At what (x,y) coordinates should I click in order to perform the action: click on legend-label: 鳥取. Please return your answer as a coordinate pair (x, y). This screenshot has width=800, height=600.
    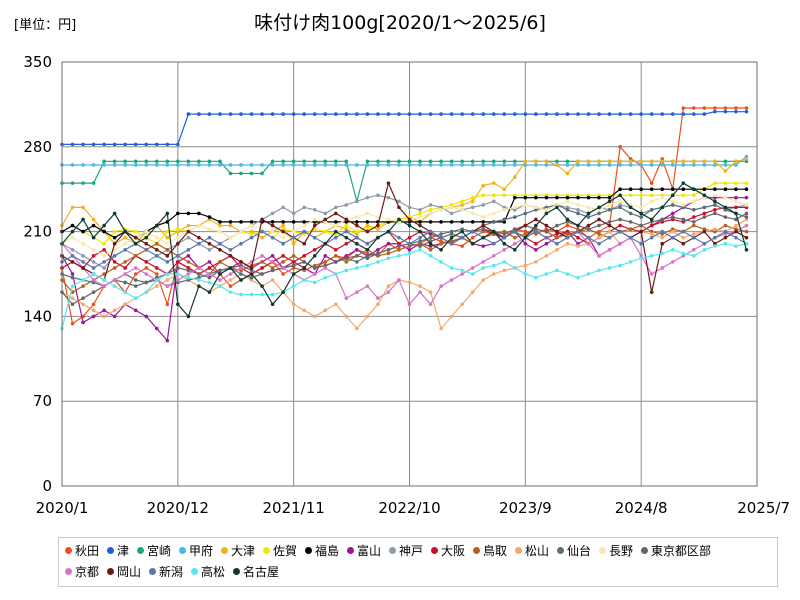
    Looking at the image, I should click on (495, 551).